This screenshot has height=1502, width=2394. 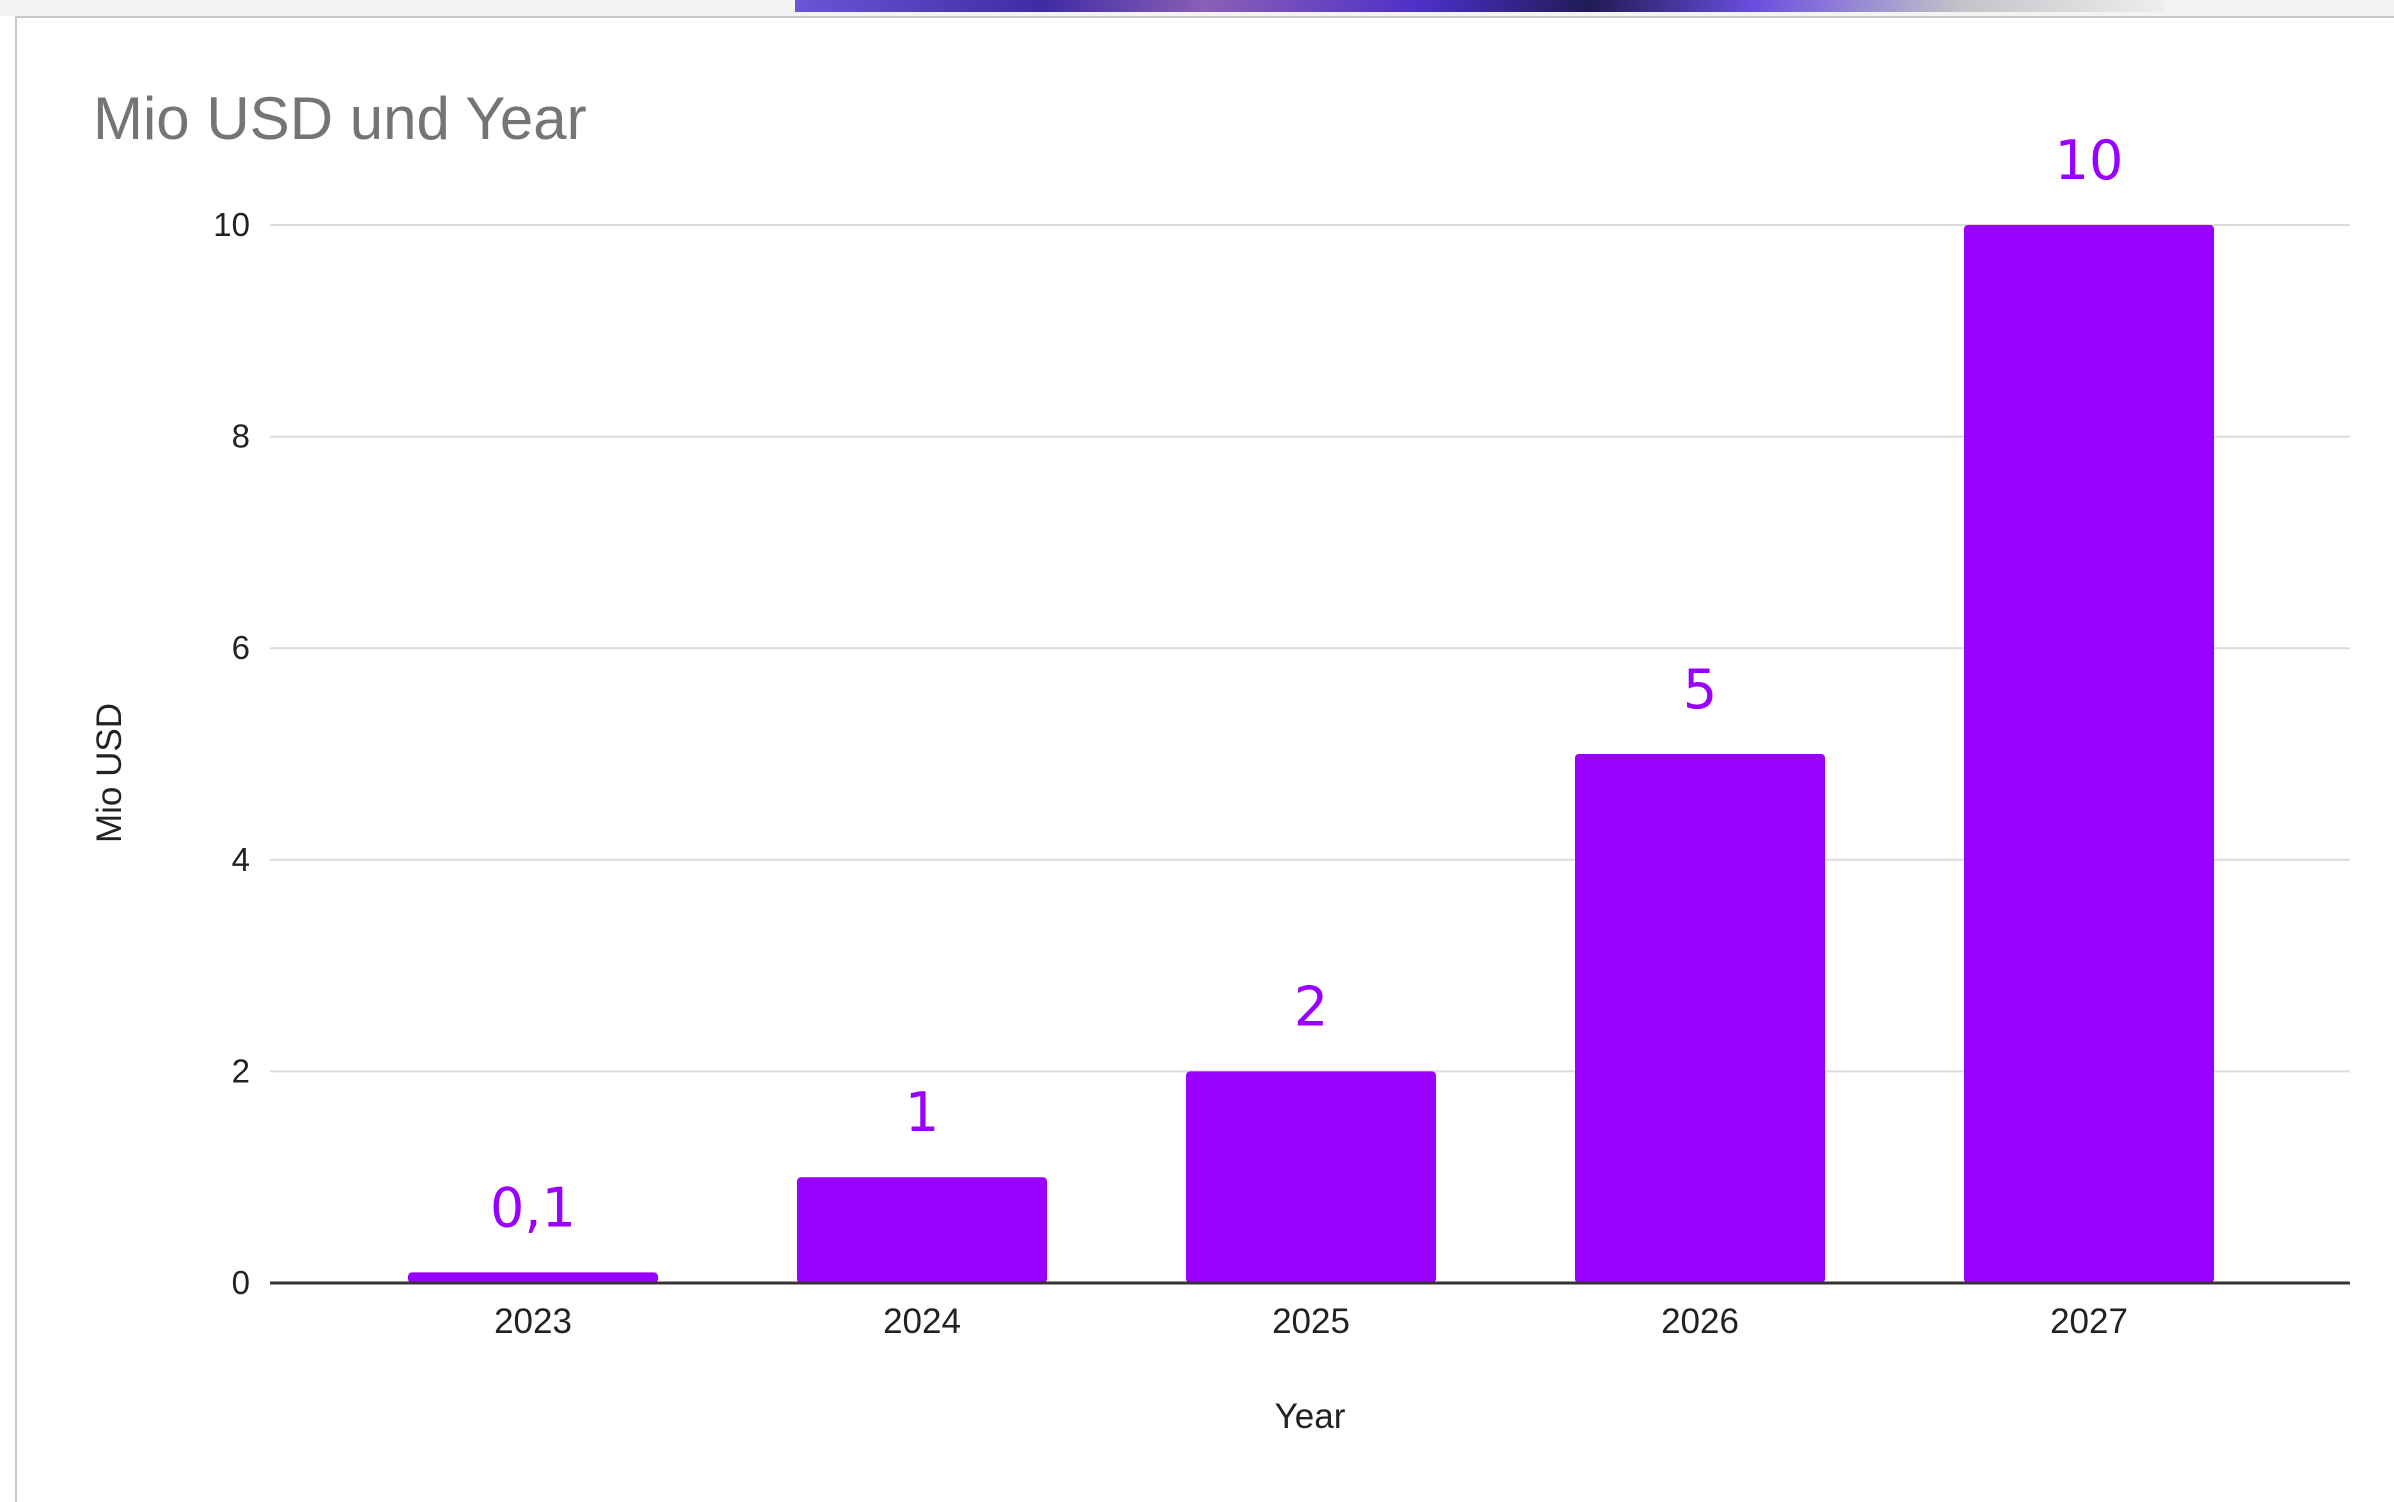 What do you see at coordinates (241, 1070) in the screenshot?
I see `y-tick-label: 2` at bounding box center [241, 1070].